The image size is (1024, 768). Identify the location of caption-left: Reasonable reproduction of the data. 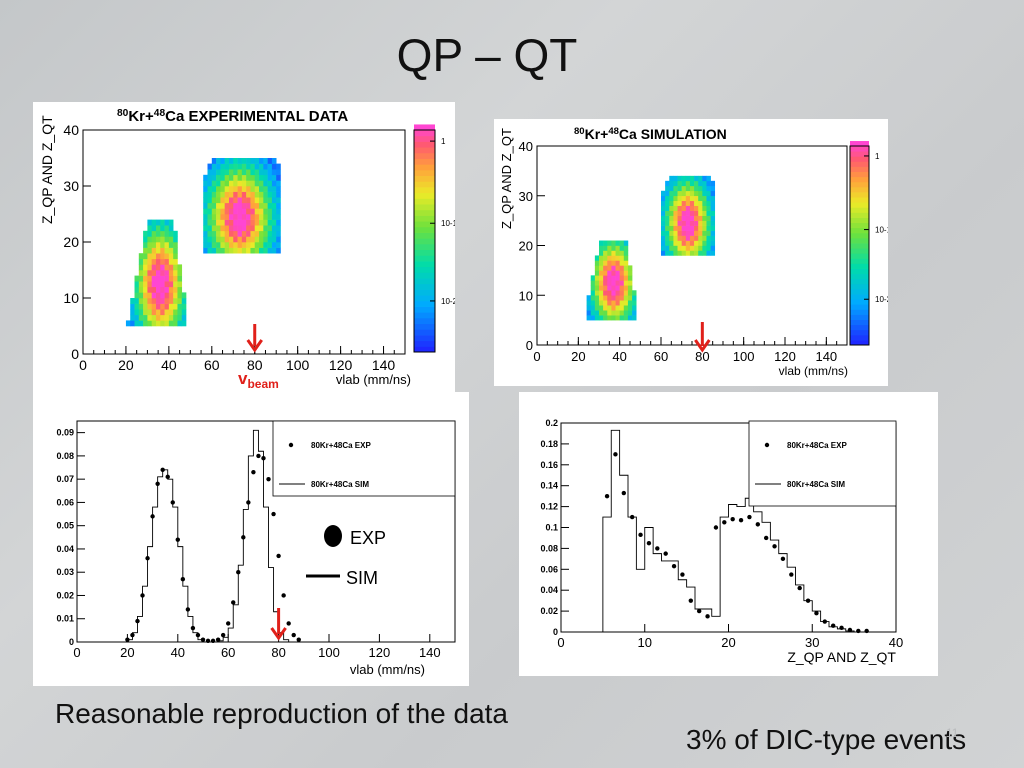
(281, 713).